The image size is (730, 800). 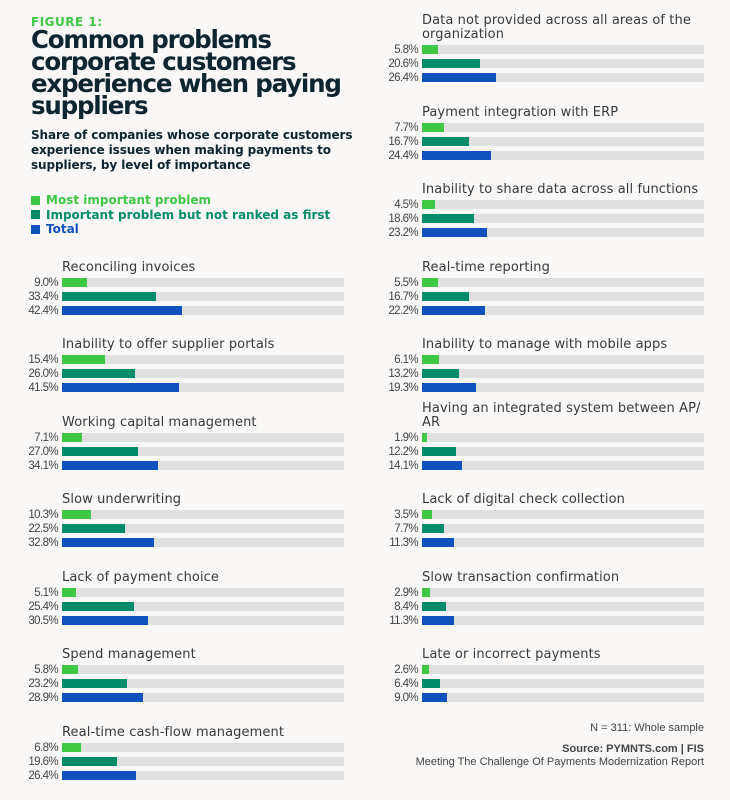 What do you see at coordinates (633, 749) in the screenshot?
I see `source-line: Source: PYMNTS.com | FIS` at bounding box center [633, 749].